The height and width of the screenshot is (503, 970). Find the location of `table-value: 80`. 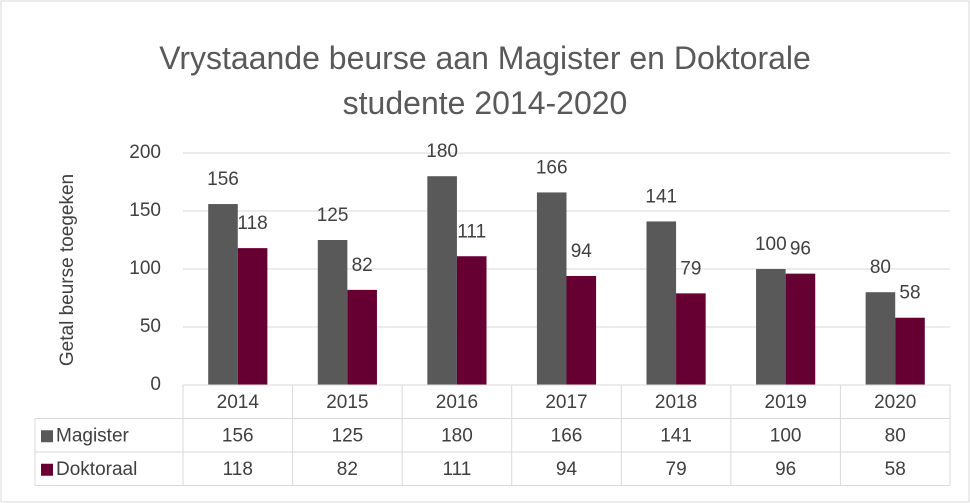

table-value: 80 is located at coordinates (895, 435).